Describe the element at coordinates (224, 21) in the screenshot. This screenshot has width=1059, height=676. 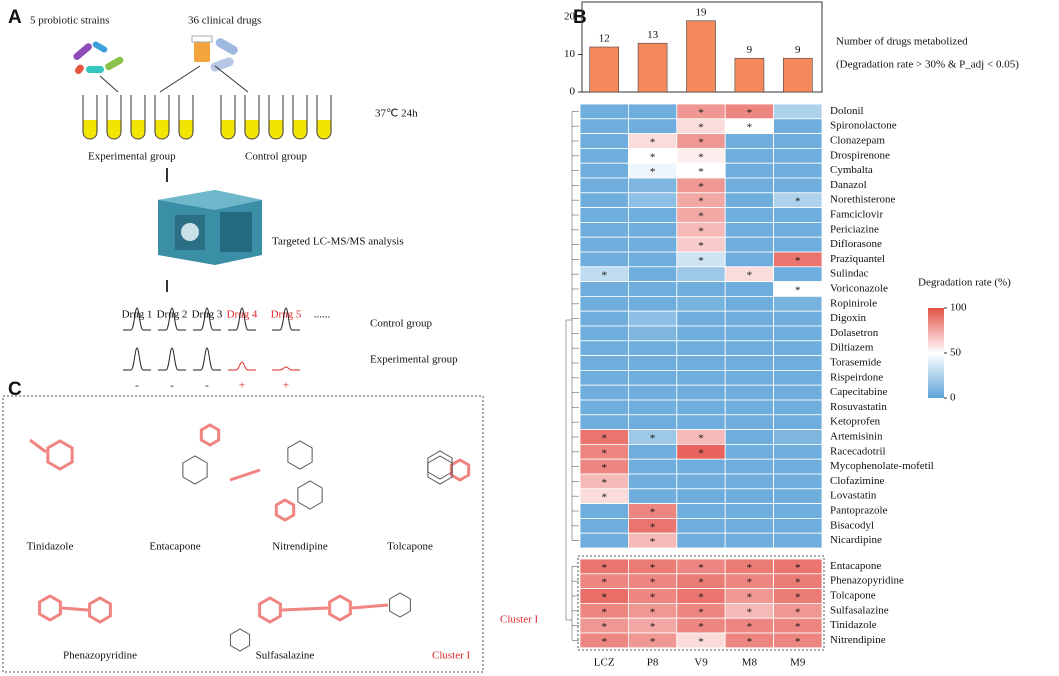
I see `drugs-label: 36 clinical drugs` at that location.